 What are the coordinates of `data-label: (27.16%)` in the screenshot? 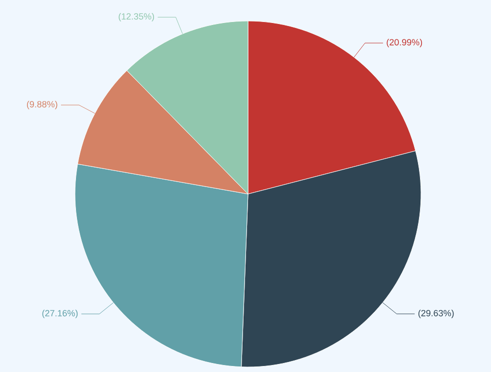 It's located at (60, 314).